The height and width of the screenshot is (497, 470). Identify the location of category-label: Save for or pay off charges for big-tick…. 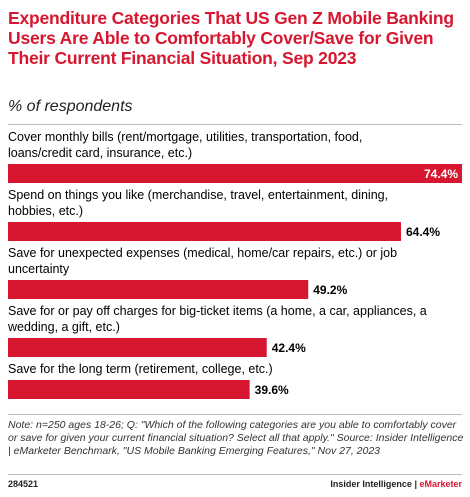
(217, 311).